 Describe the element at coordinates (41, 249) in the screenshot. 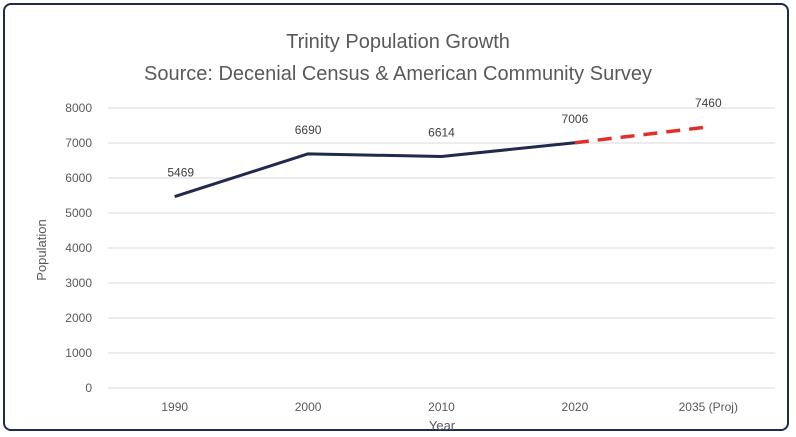

I see `y-axis-label: Population` at that location.